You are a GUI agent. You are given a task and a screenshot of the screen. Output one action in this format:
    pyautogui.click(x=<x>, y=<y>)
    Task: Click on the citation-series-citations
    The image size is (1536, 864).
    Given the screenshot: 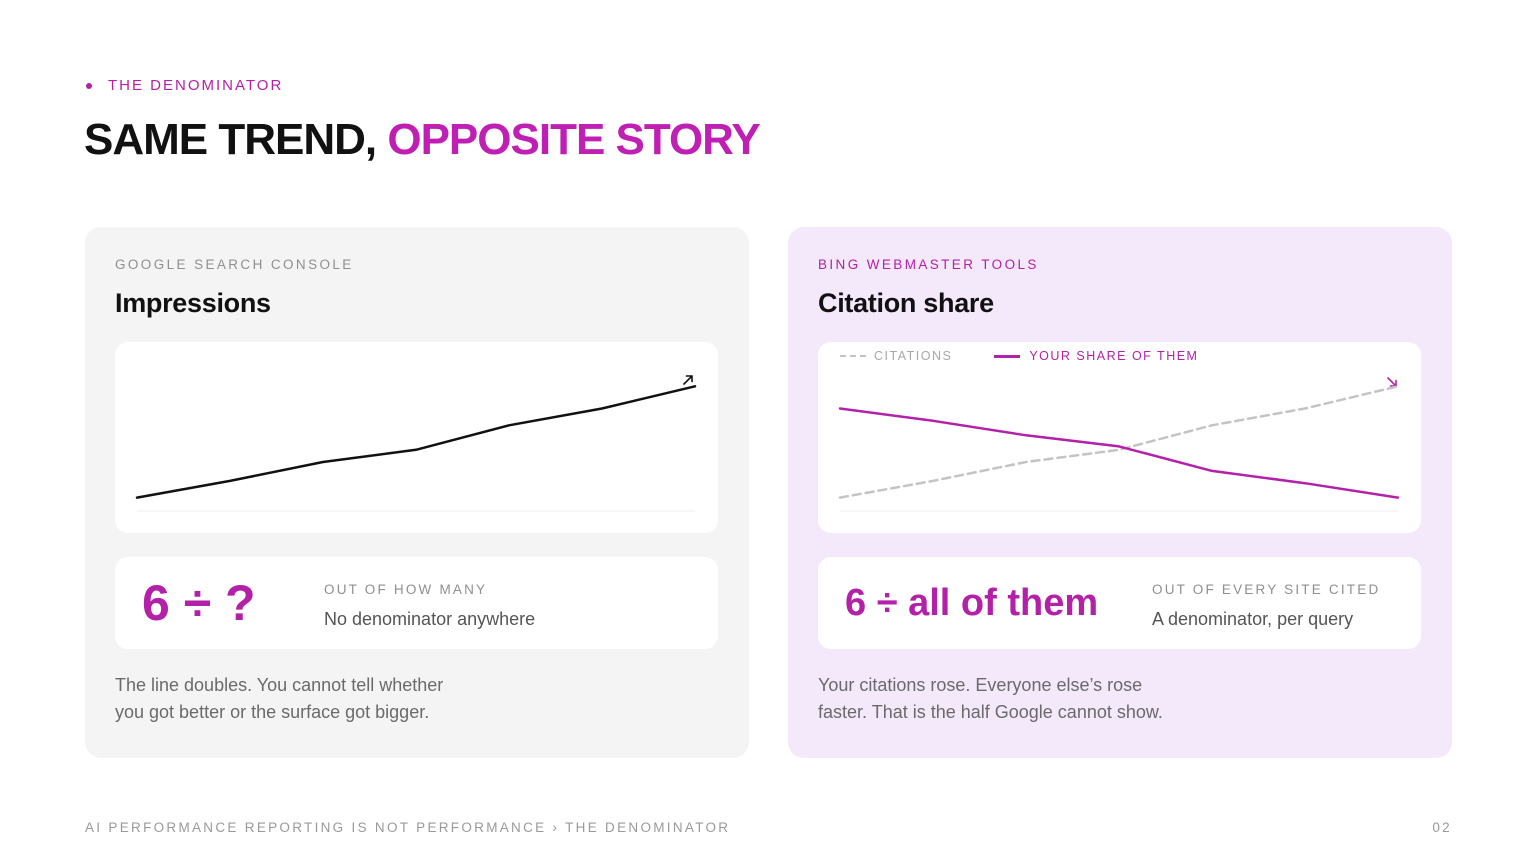 What is the action you would take?
    pyautogui.click(x=1119, y=442)
    